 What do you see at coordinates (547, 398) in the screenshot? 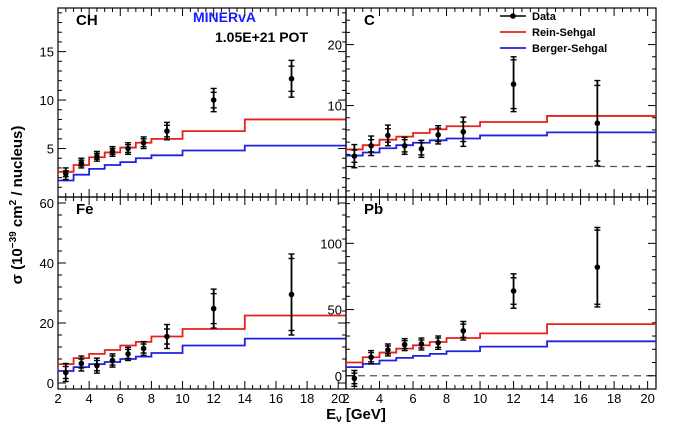
I see `x-tick-label: 14` at bounding box center [547, 398].